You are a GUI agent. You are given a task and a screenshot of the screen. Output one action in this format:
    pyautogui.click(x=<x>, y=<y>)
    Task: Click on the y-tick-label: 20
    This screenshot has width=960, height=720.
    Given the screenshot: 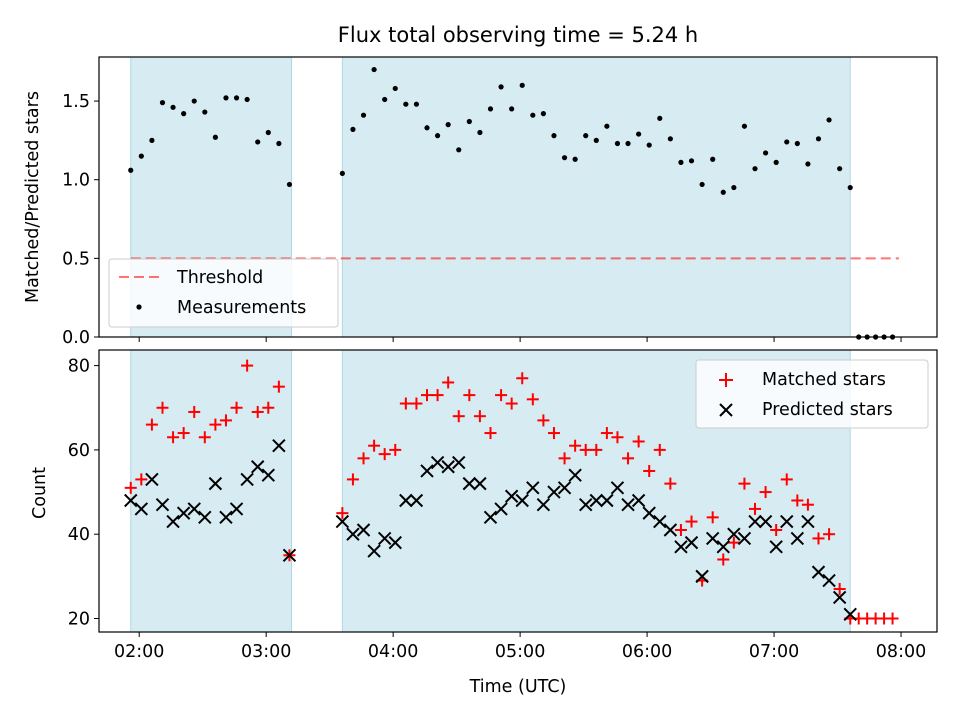 What is the action you would take?
    pyautogui.click(x=79, y=620)
    